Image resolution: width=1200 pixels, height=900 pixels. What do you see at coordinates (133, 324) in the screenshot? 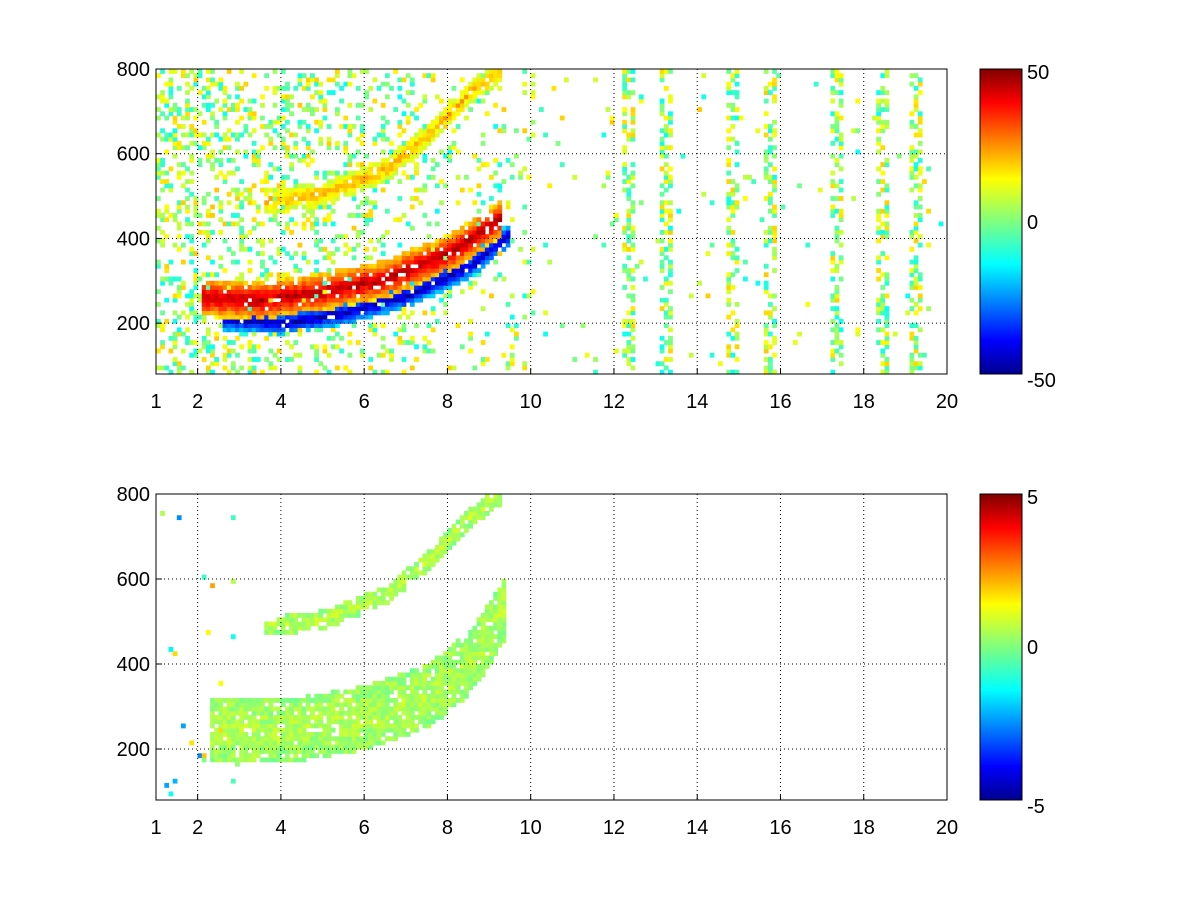
I see `y-tick-label: 200` at bounding box center [133, 324].